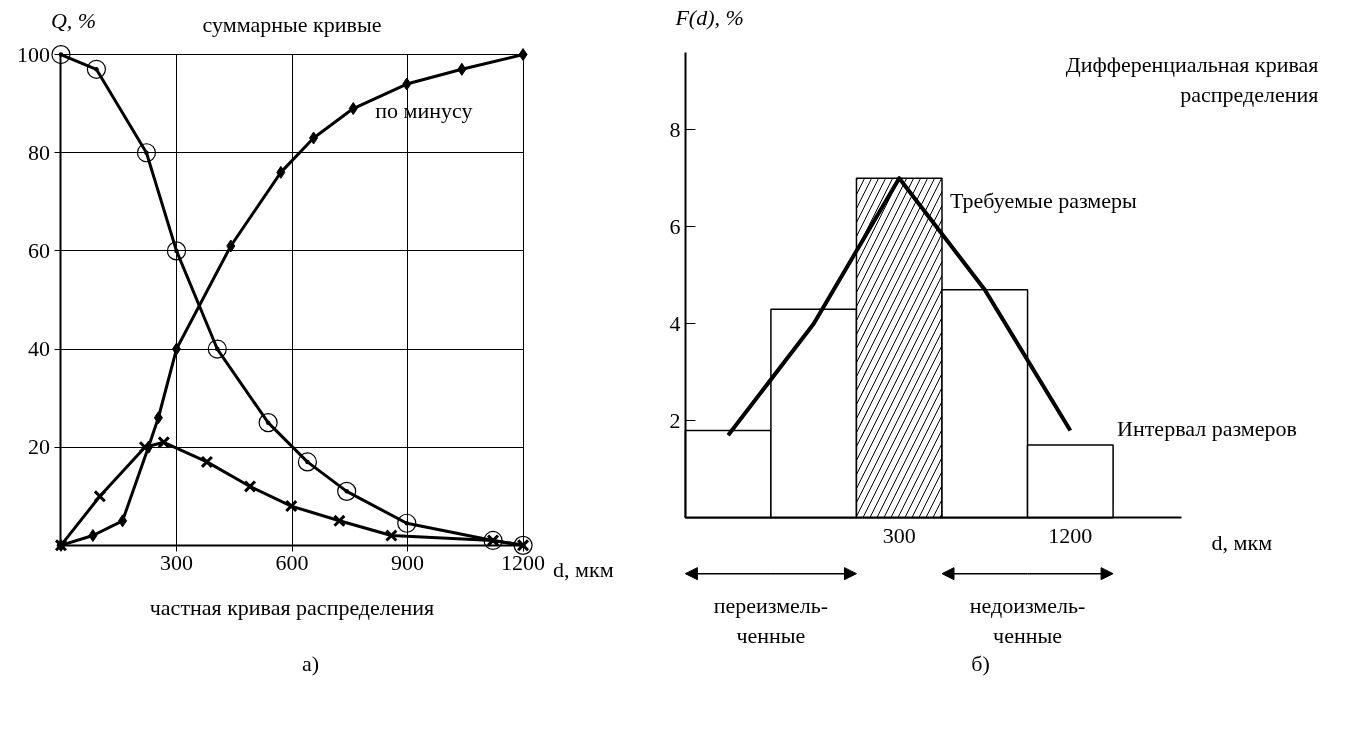  Describe the element at coordinates (675, 129) in the screenshot. I see `y-tick-label: 8` at that location.